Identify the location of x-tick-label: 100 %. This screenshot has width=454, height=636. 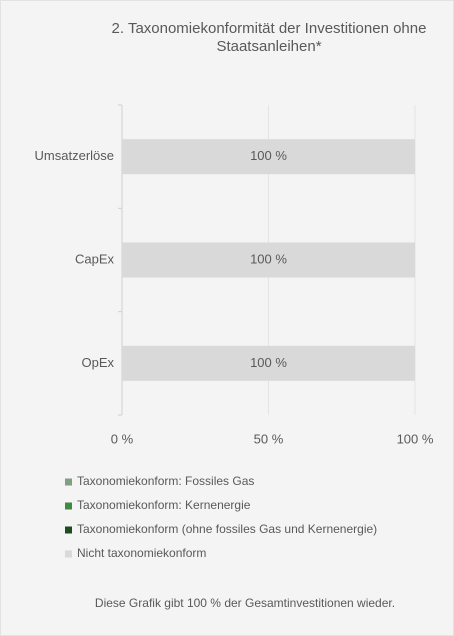
(415, 438).